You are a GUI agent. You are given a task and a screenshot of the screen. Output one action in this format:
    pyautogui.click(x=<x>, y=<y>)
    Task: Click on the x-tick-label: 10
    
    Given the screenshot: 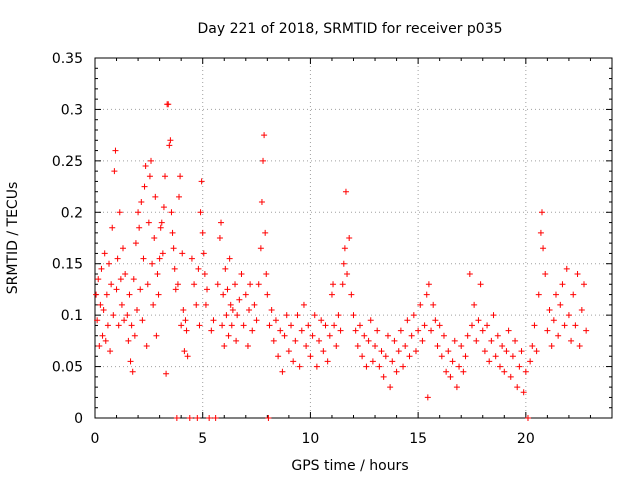 What is the action you would take?
    pyautogui.click(x=311, y=439)
    